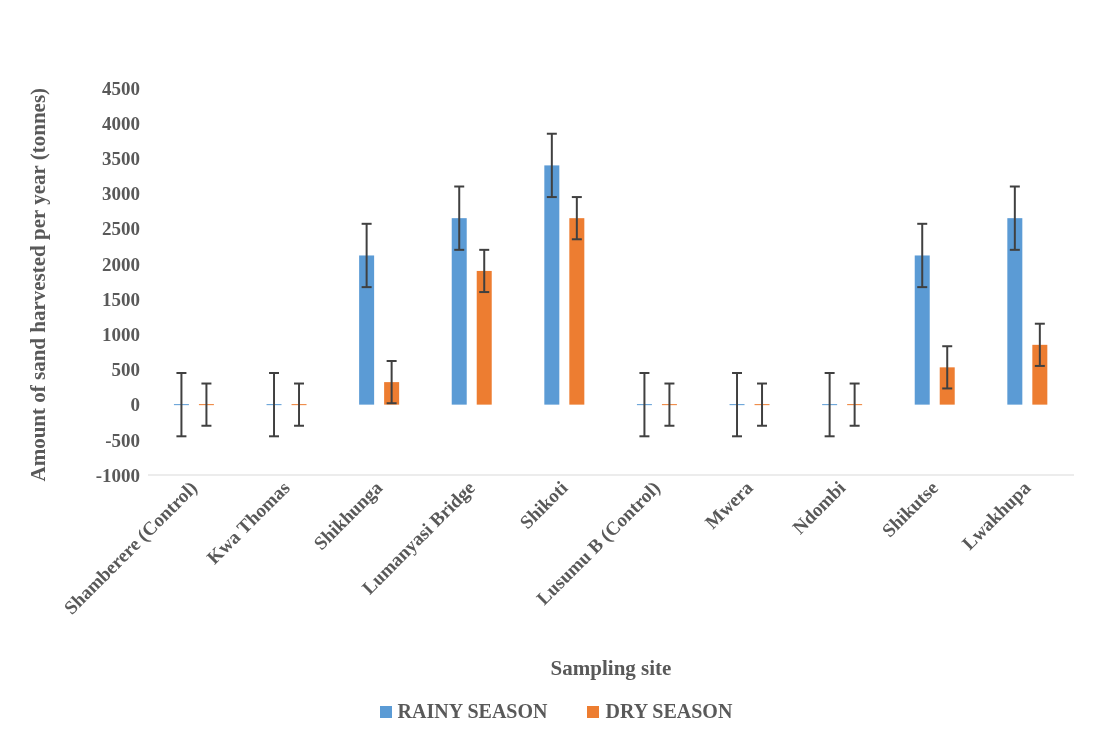 This screenshot has width=1112, height=744. What do you see at coordinates (121, 159) in the screenshot?
I see `y-tick-label: 3500` at bounding box center [121, 159].